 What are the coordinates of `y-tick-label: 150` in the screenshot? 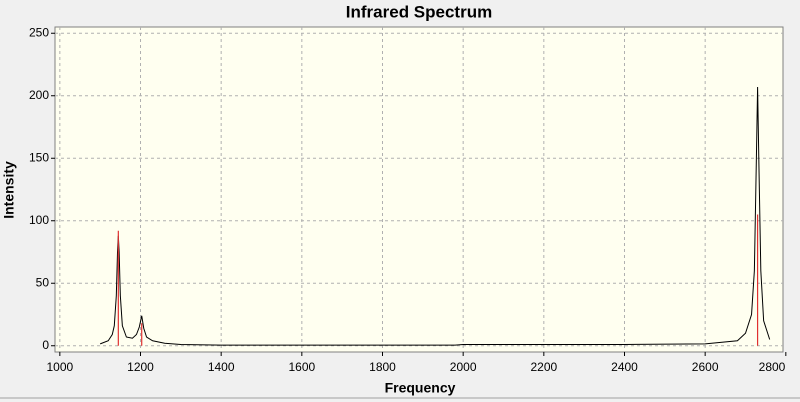 It's located at (39, 157).